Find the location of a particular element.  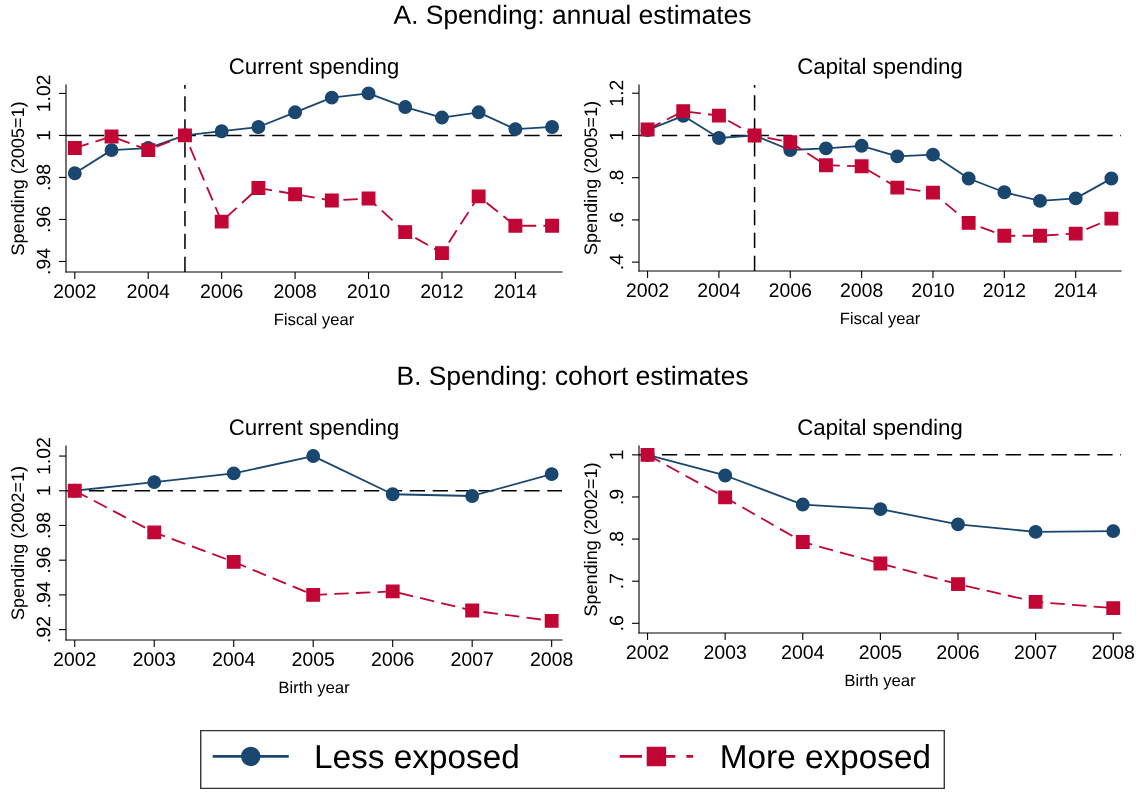

x-axis-title: Fiscal year is located at coordinates (315, 321).